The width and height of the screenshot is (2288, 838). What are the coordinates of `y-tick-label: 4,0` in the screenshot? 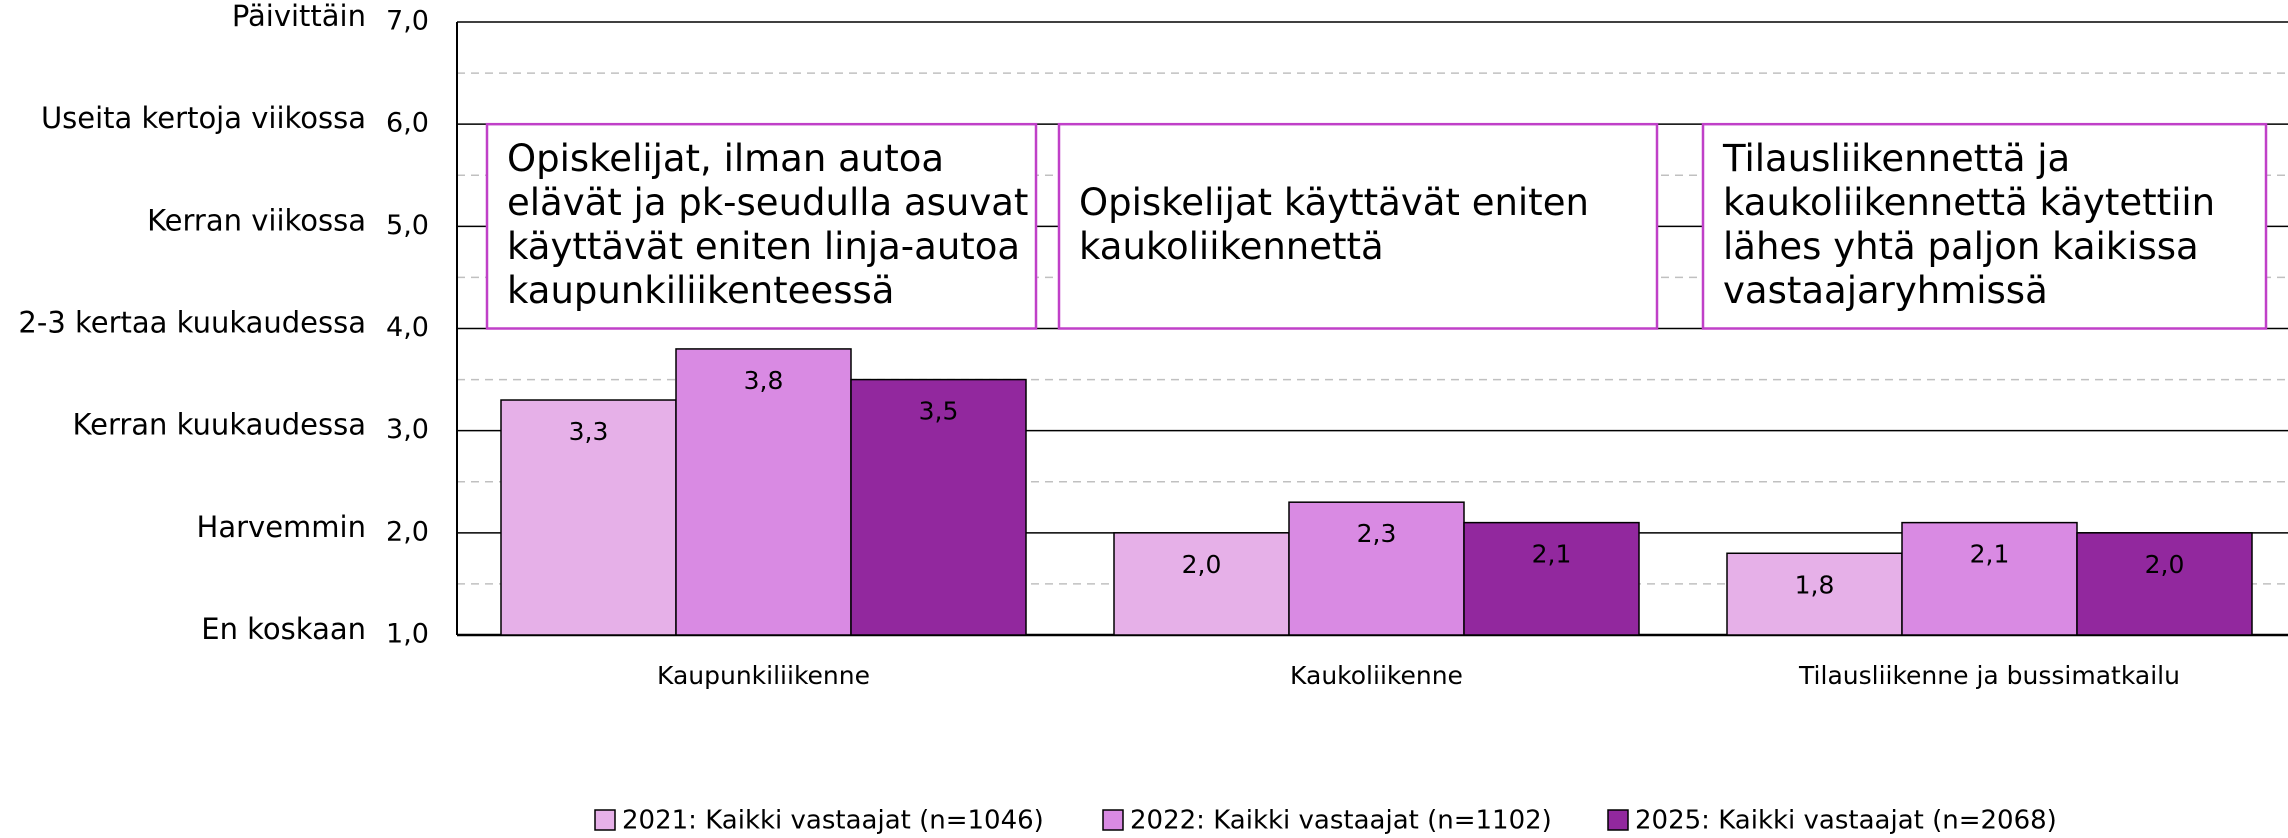 It's located at (407, 327).